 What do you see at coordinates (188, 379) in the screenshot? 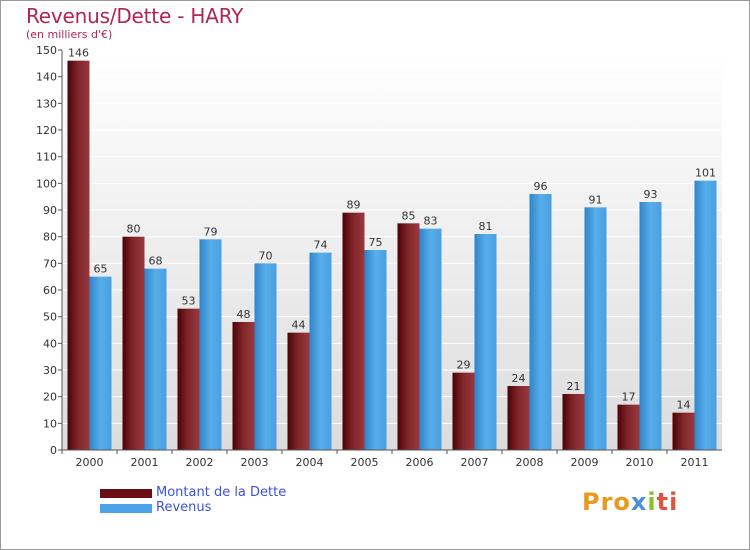
I see `bar-dette-2002` at bounding box center [188, 379].